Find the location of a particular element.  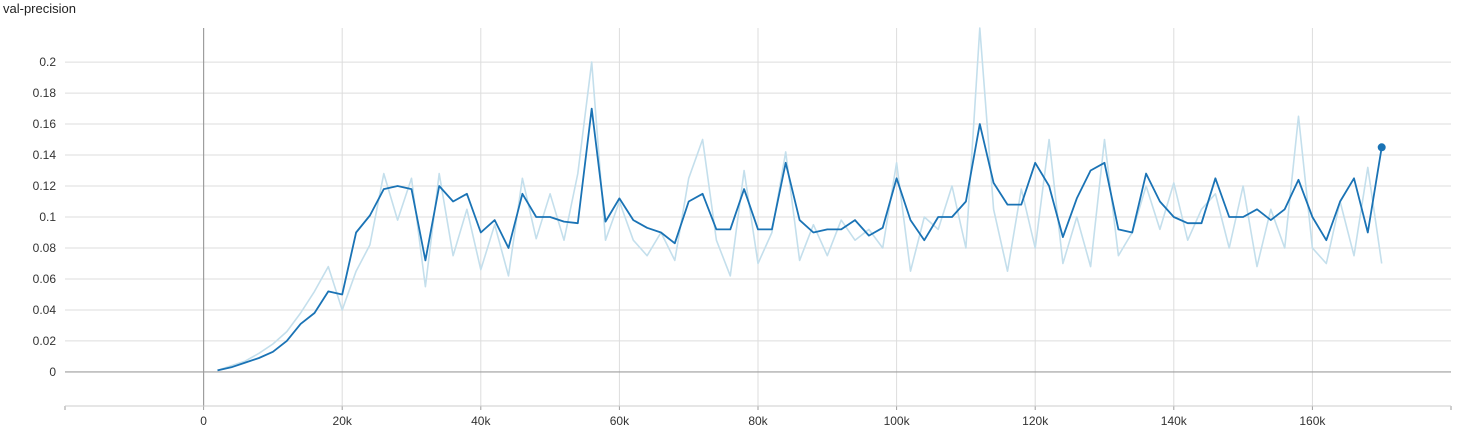

x-tick-label: 20k is located at coordinates (343, 420).